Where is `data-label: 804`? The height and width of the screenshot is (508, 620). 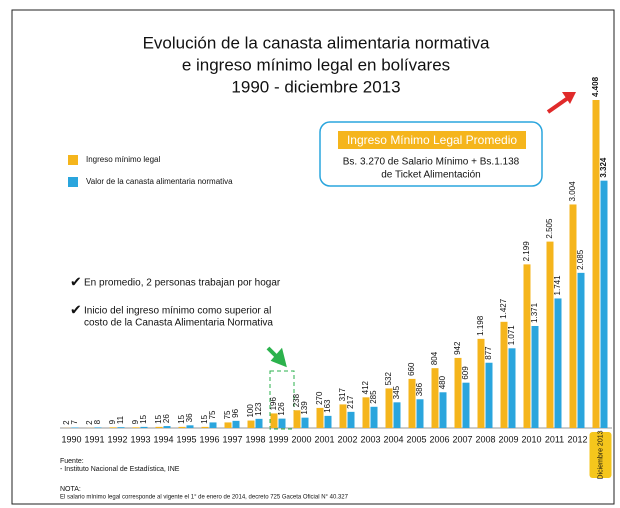
data-label: 804 is located at coordinates (434, 358).